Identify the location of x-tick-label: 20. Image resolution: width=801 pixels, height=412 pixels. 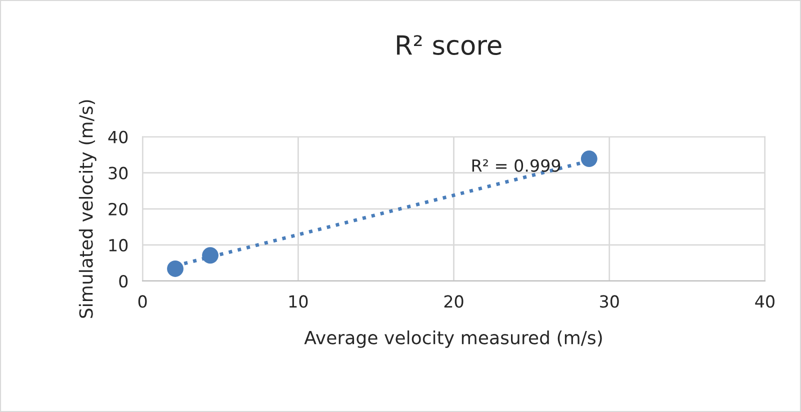
(454, 301).